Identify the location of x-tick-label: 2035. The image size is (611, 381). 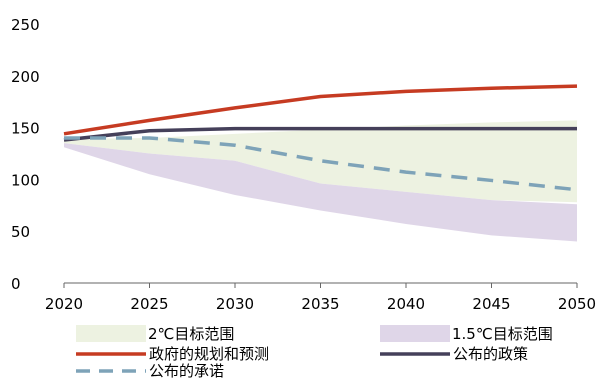
(320, 304).